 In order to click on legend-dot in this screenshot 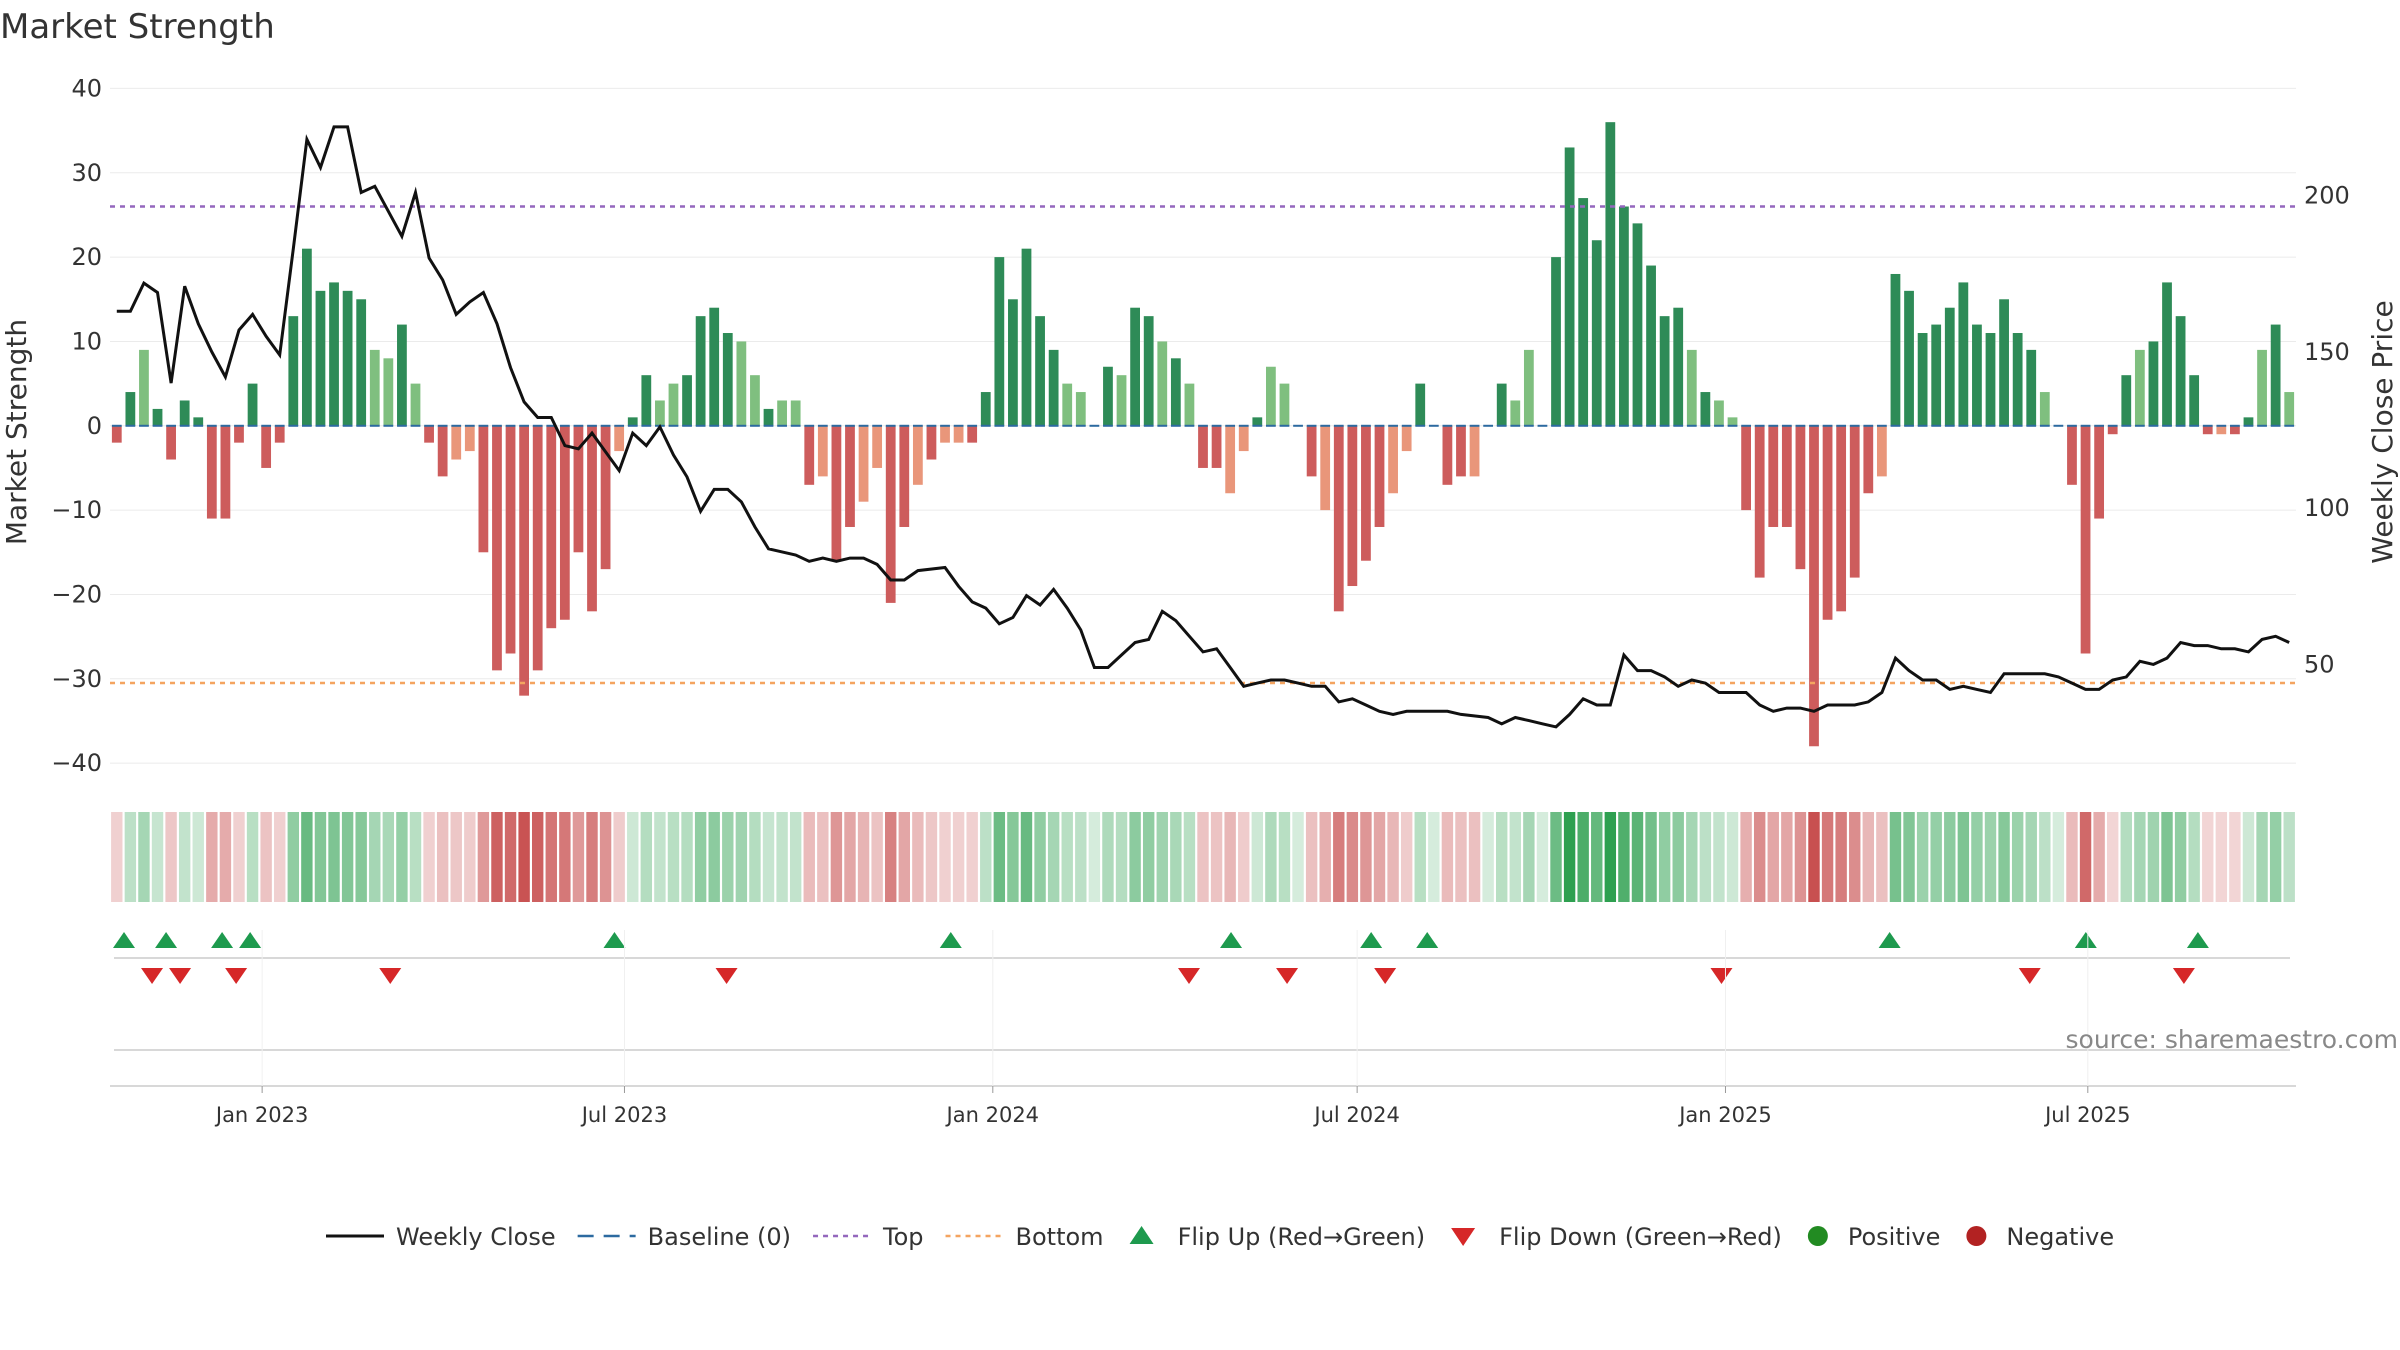, I will do `click(1976, 1236)`.